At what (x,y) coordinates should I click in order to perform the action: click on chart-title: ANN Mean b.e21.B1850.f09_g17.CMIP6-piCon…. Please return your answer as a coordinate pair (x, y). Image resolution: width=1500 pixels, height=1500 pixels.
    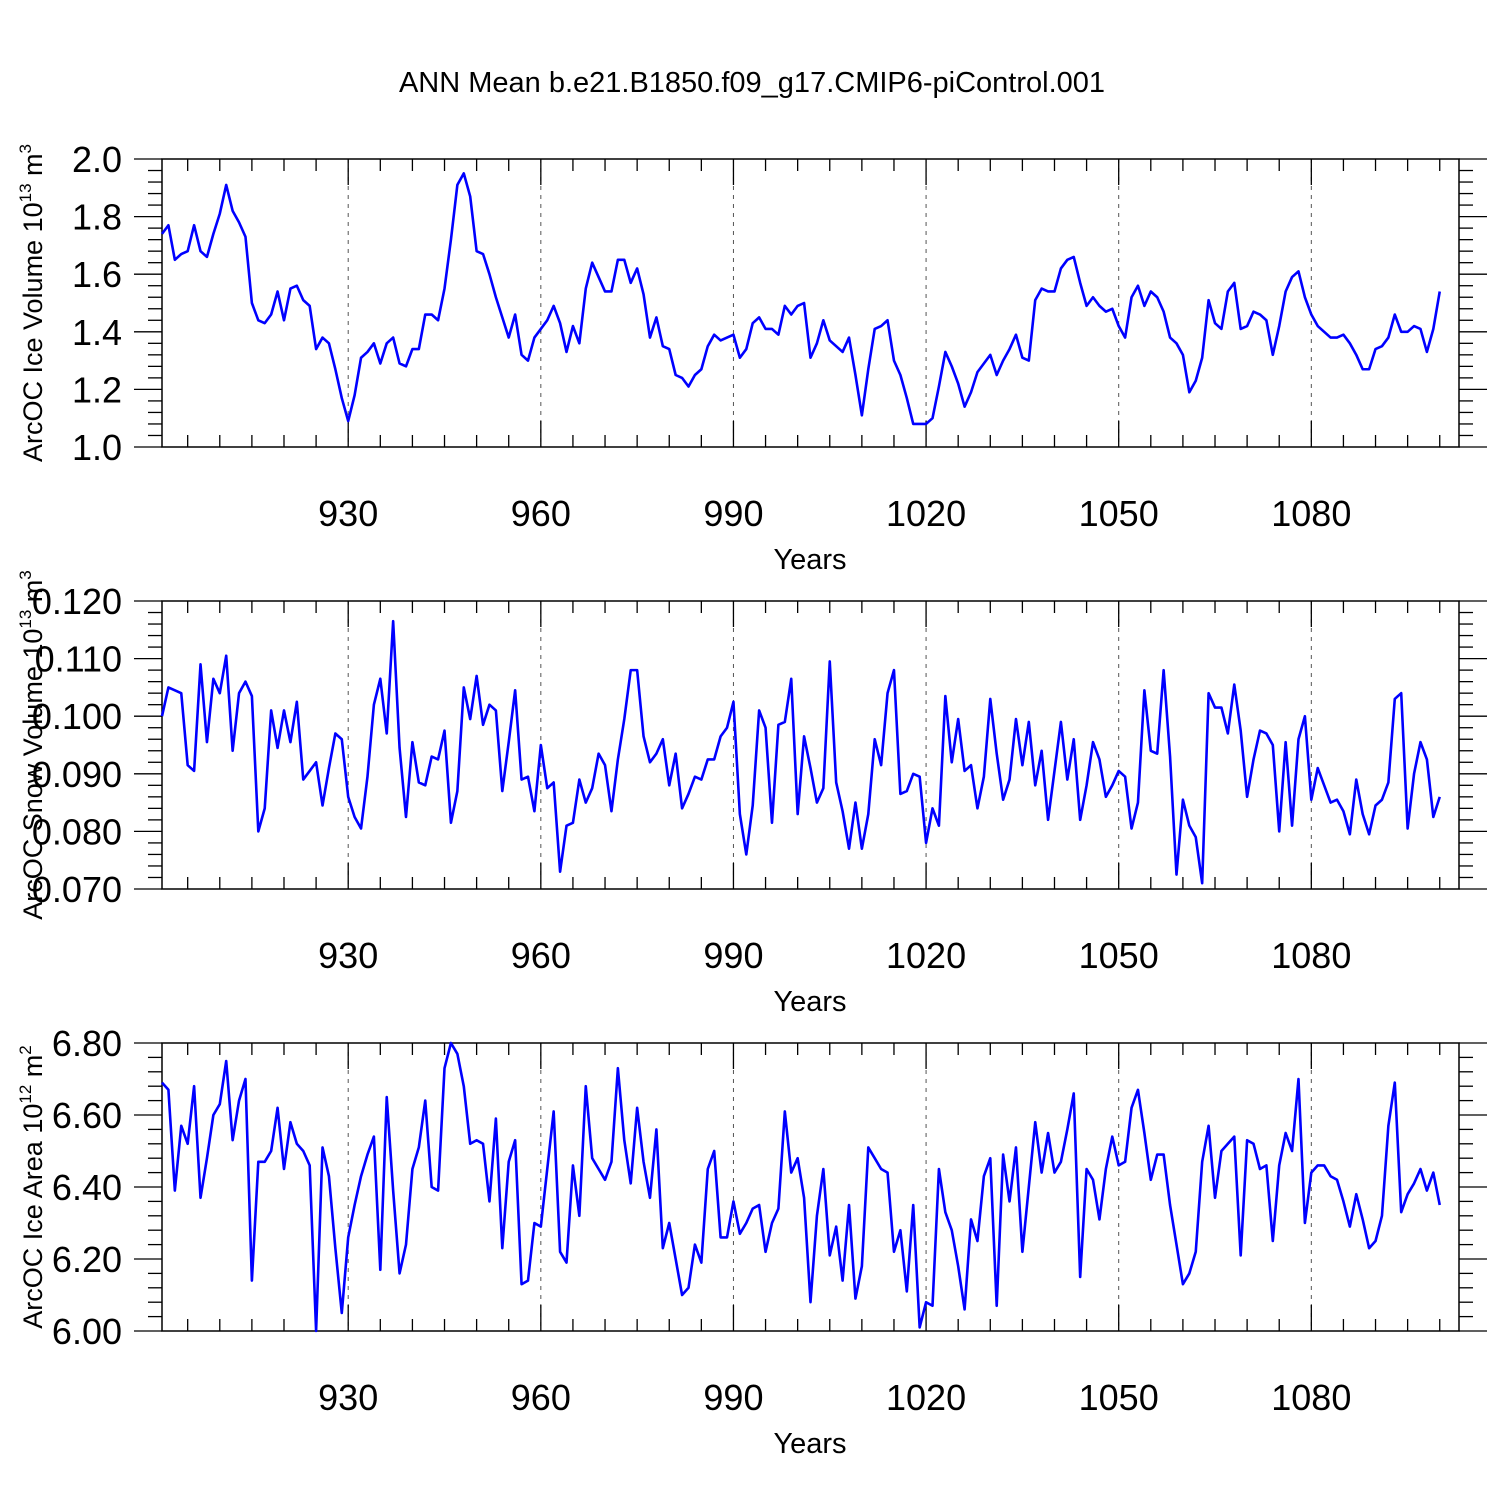
    Looking at the image, I should click on (752, 83).